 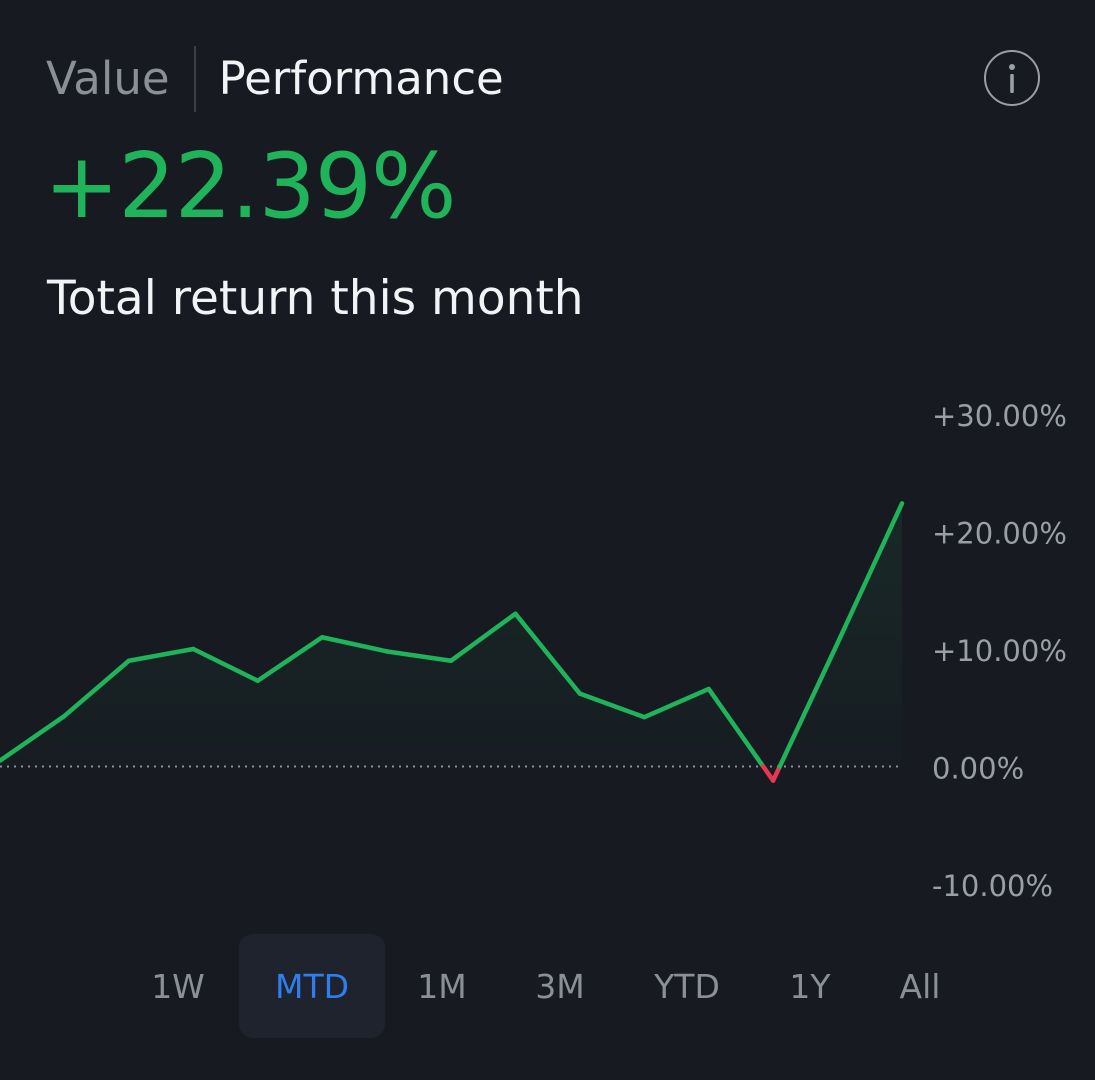 I want to click on tab-value: Value, so click(x=108, y=78).